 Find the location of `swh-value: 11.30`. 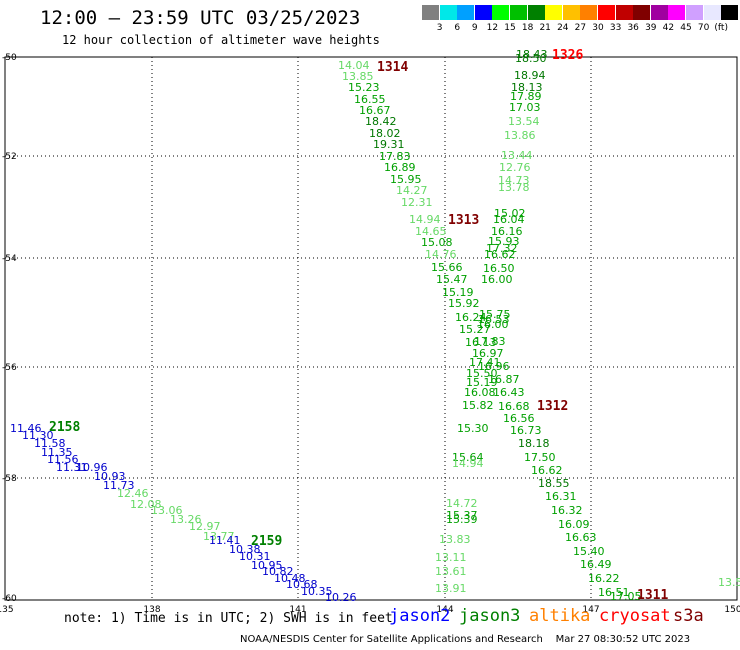

swh-value: 11.30 is located at coordinates (38, 435).